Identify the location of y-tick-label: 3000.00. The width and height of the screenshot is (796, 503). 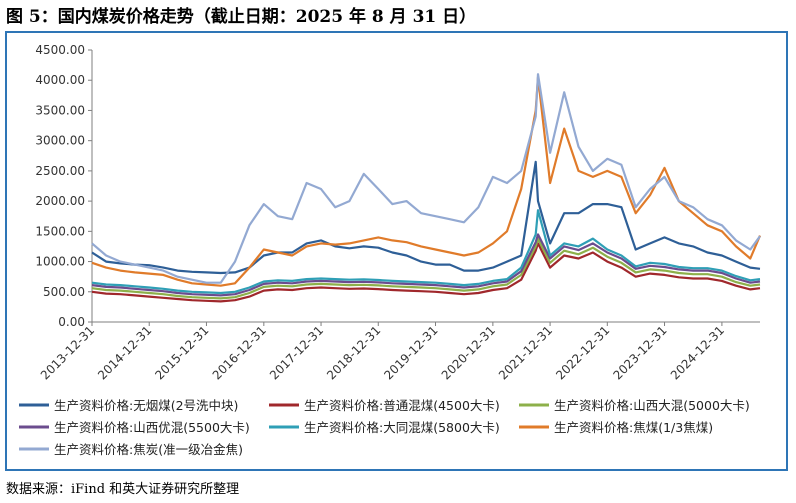
(60, 141).